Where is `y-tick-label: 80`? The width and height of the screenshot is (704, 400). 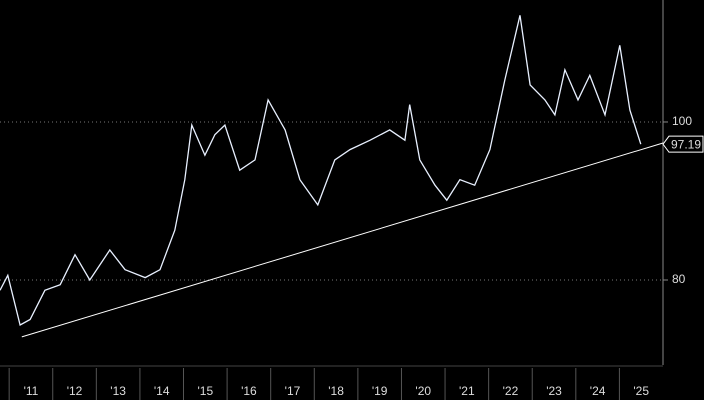
y-tick-label: 80 is located at coordinates (679, 279).